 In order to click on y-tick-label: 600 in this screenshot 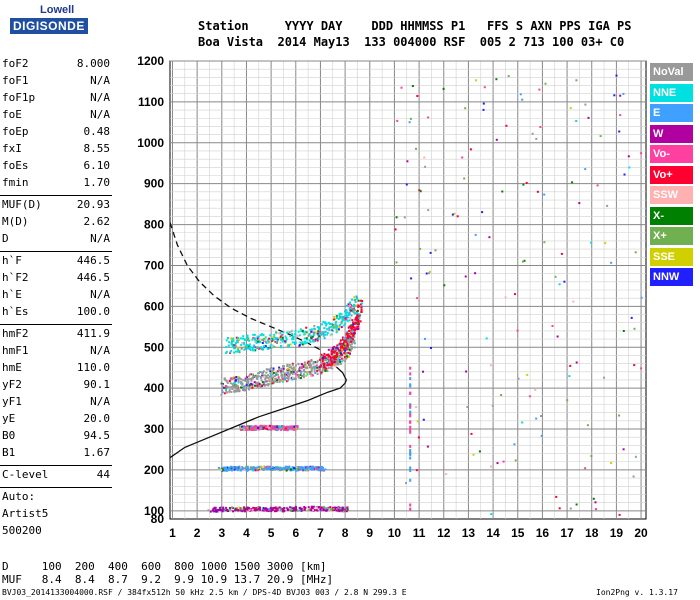, I will do `click(154, 306)`.